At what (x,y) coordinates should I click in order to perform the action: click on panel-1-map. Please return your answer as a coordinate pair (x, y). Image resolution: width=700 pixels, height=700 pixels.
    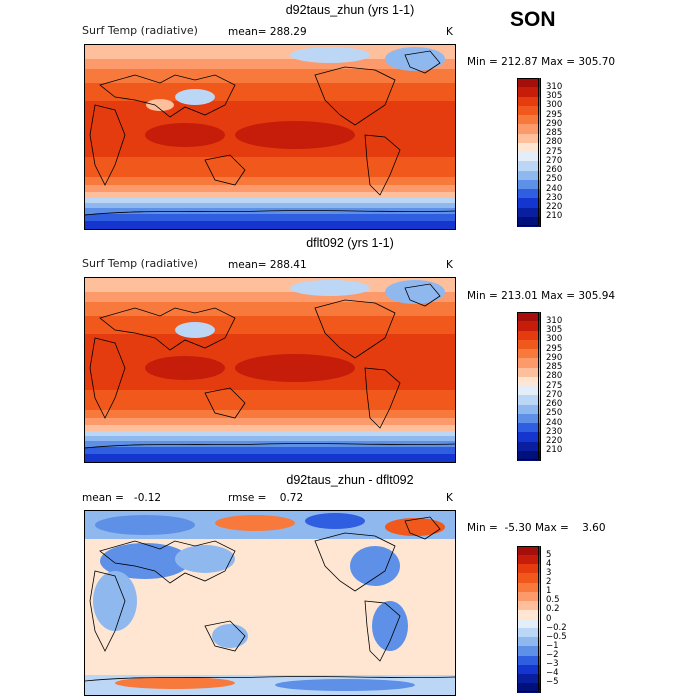
    Looking at the image, I should click on (270, 137).